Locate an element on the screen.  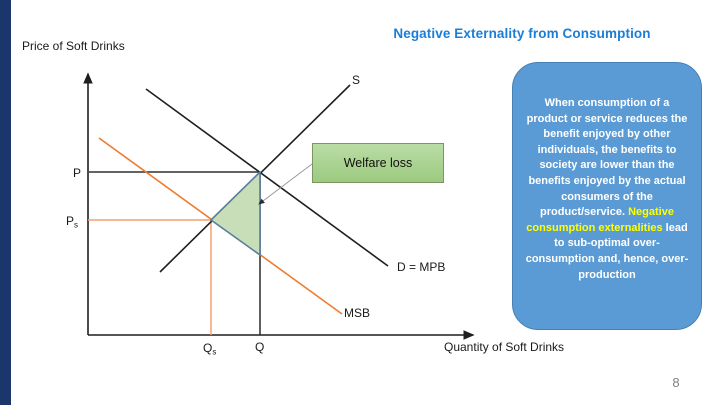
y-axis-title: Price of Soft Drinks is located at coordinates (73, 46).